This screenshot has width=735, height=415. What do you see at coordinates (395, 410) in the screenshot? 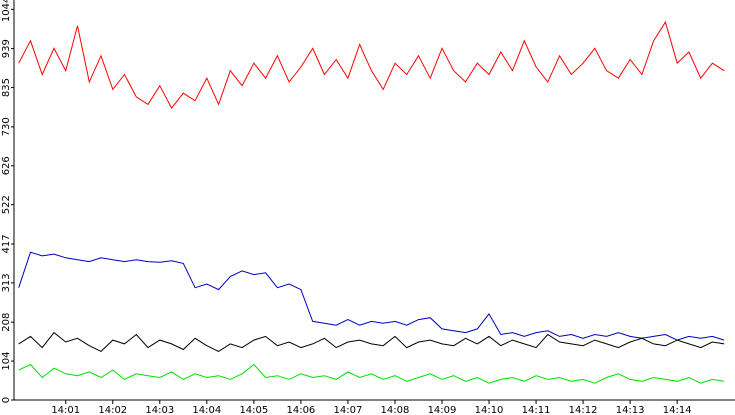
I see `x-tick-label: 14:08` at bounding box center [395, 410].